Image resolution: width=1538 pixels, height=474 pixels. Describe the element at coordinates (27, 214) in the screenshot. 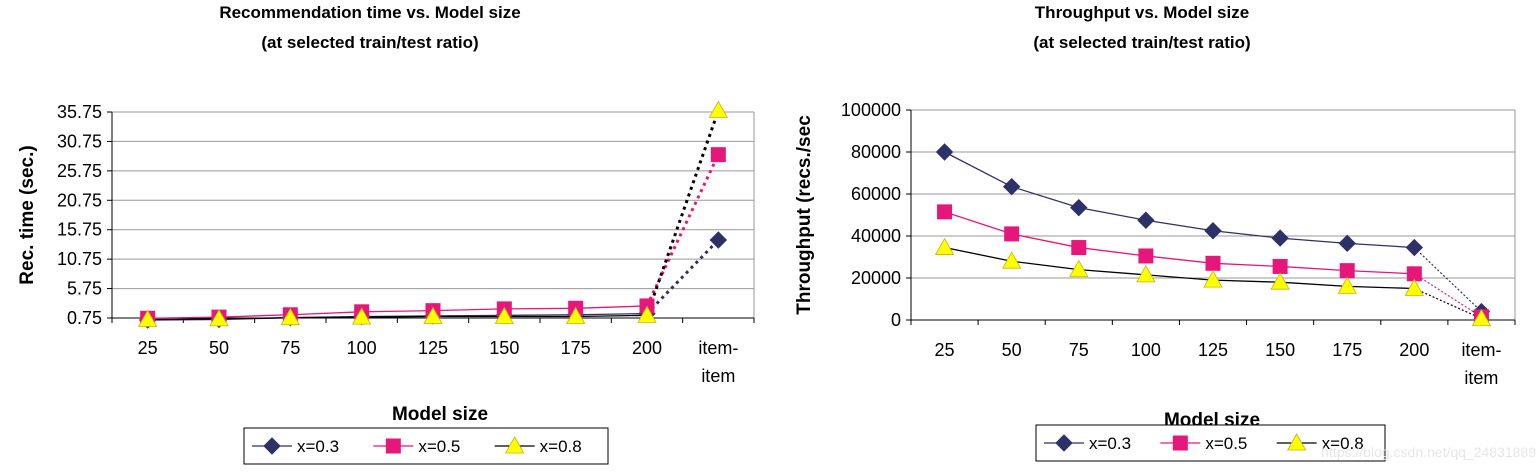

I see `y-axis-title: Rec. time (sec.)` at that location.